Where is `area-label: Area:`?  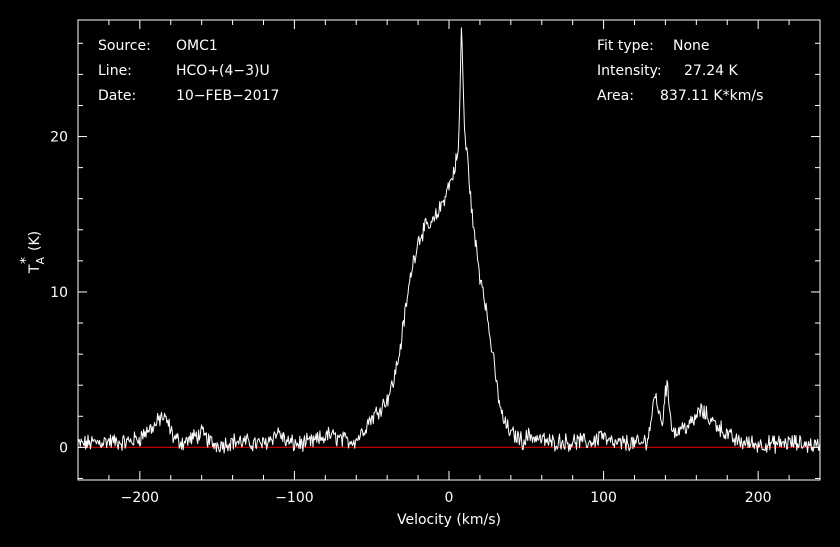 area-label: Area: is located at coordinates (615, 96).